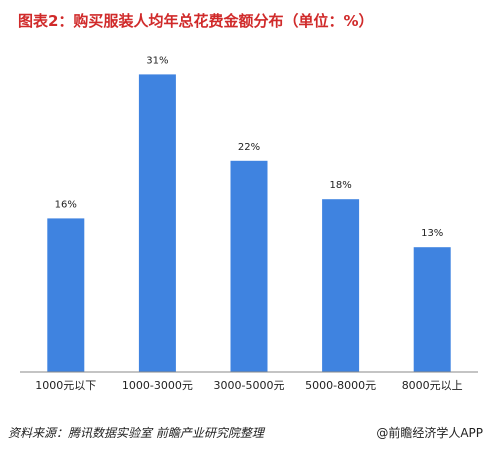 The image size is (495, 451). I want to click on value-label-0: 16%, so click(66, 204).